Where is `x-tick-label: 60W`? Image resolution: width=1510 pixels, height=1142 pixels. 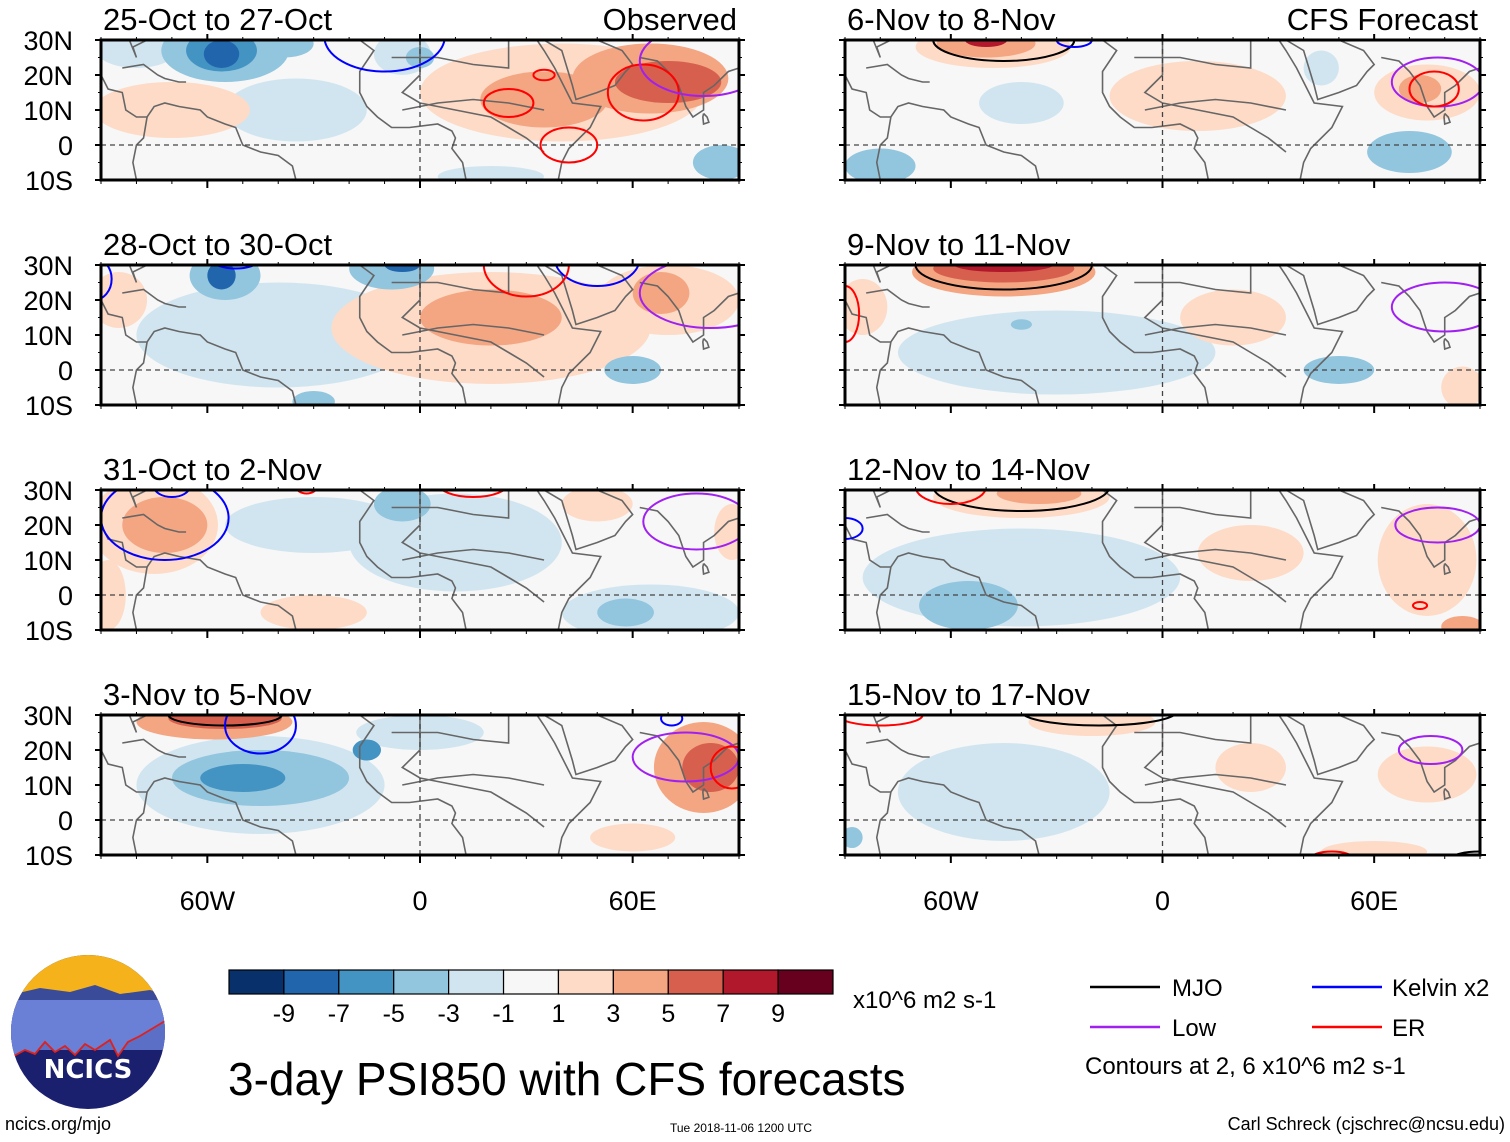
x-tick-label: 60W is located at coordinates (208, 901).